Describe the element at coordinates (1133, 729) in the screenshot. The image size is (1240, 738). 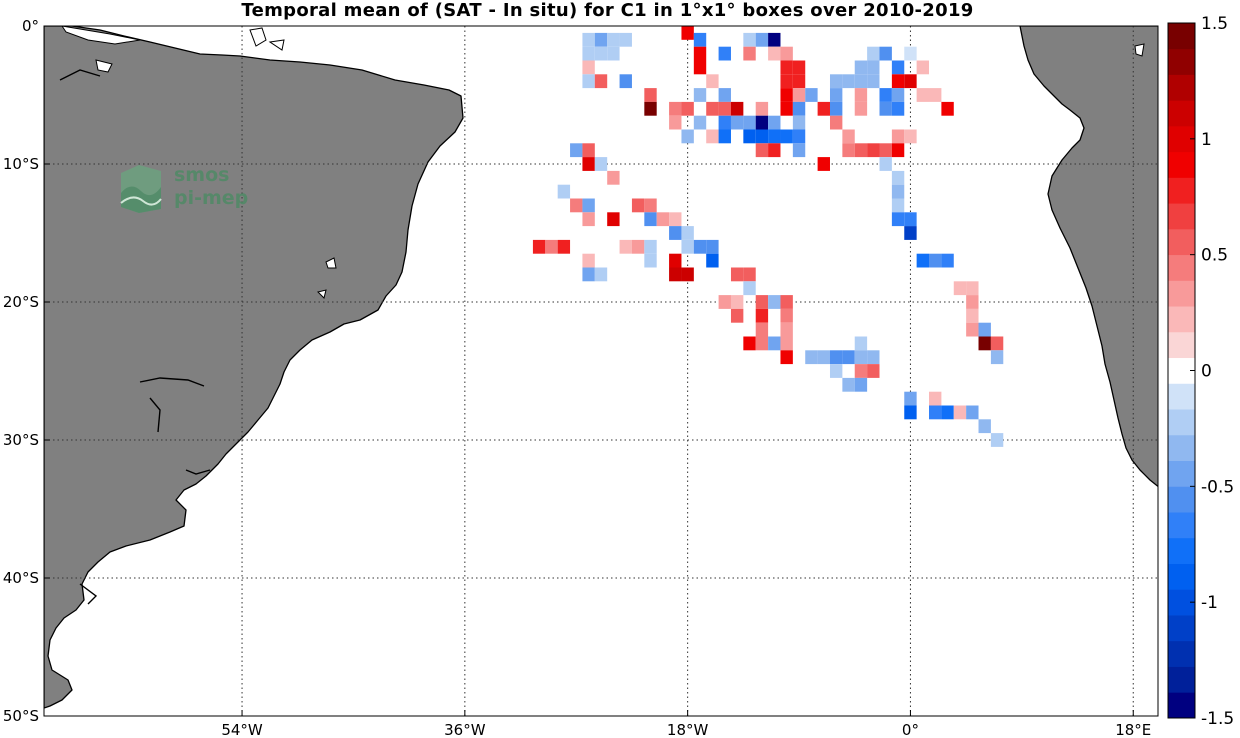
I see `lon-tick-label: 18°E` at that location.